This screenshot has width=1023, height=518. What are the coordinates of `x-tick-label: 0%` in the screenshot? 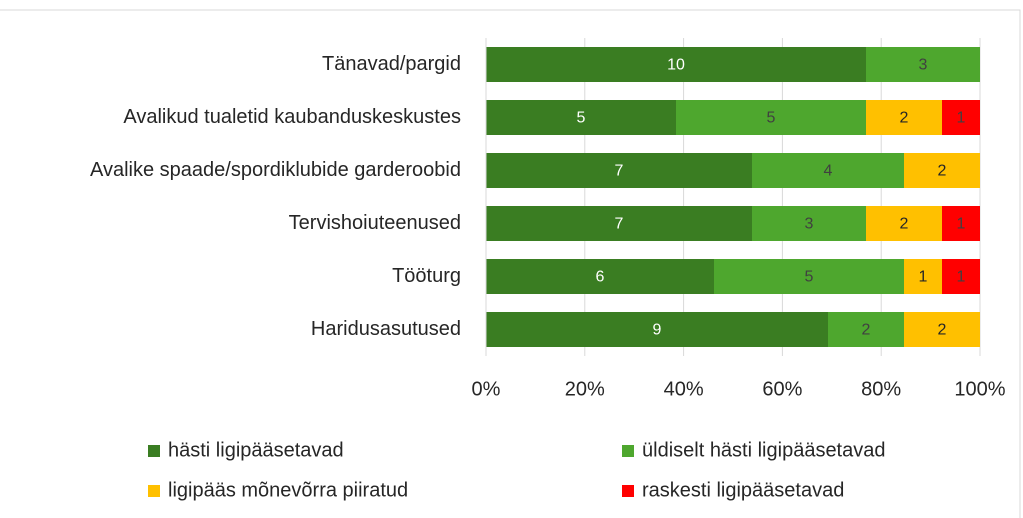 It's located at (486, 389).